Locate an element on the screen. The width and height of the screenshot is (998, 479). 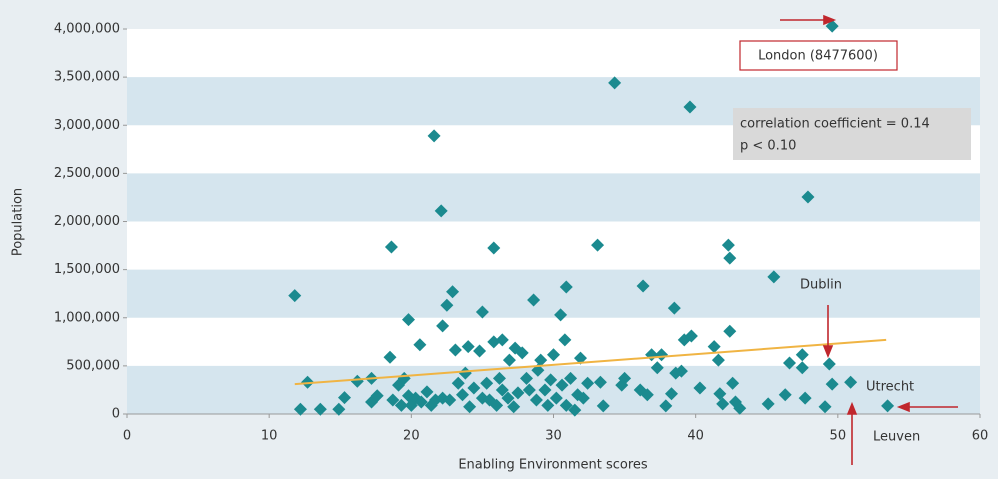
trend-line is located at coordinates (590, 362).